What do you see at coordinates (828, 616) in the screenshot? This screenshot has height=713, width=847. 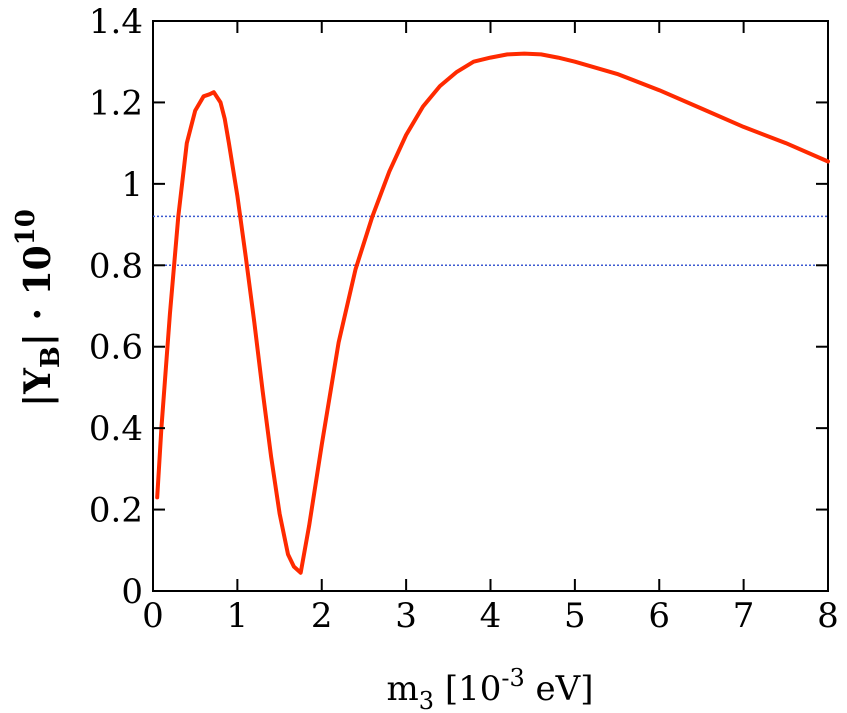 I see `x-tick-label: 8` at bounding box center [828, 616].